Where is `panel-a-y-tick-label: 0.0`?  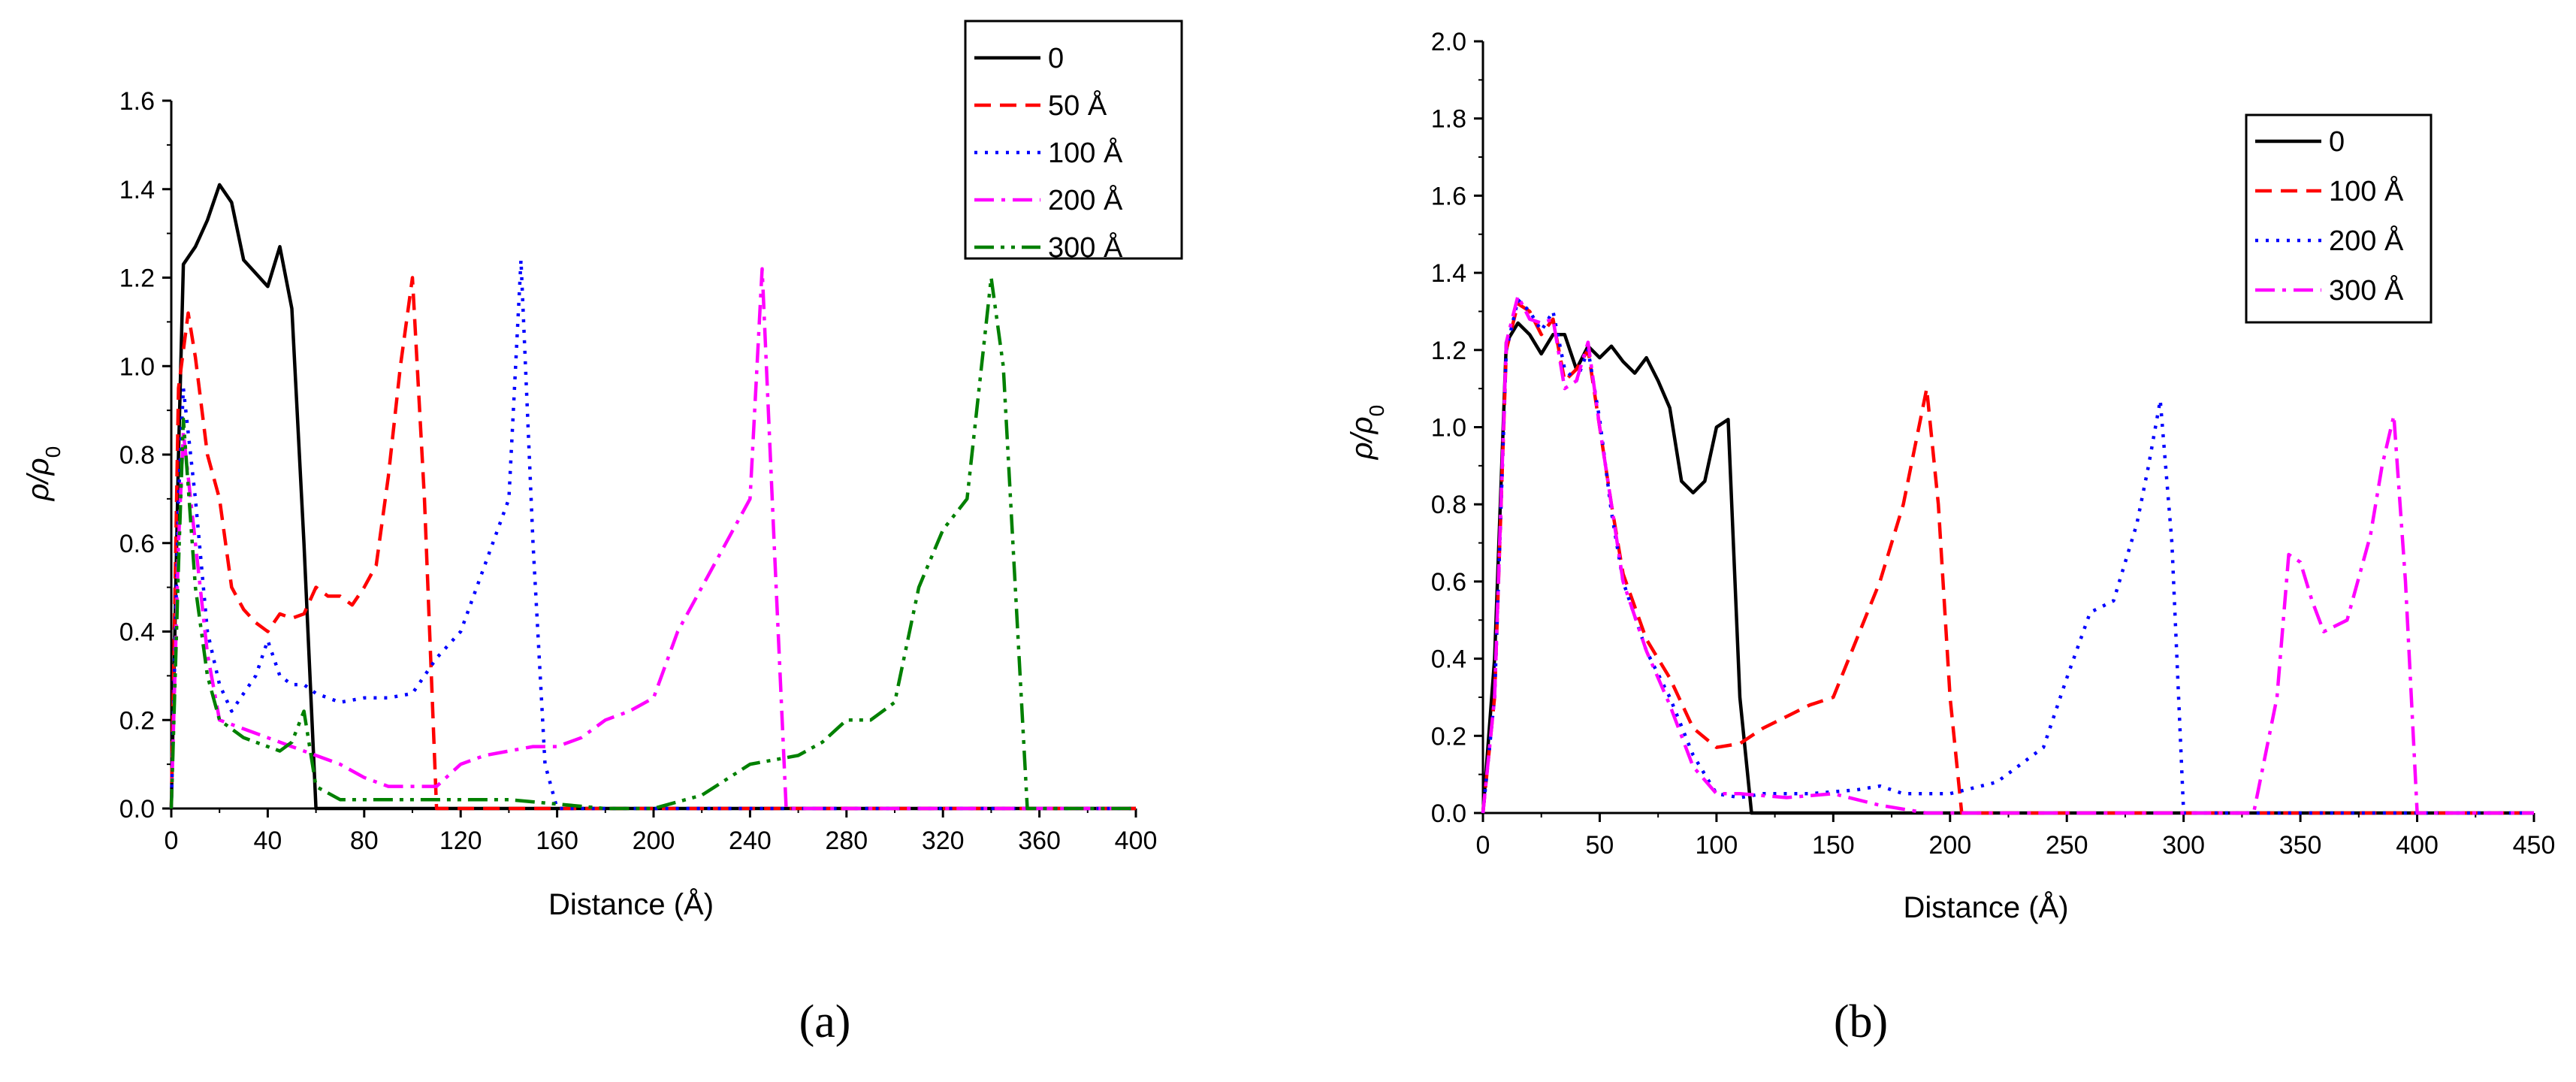 panel-a-y-tick-label: 0.0 is located at coordinates (137, 809).